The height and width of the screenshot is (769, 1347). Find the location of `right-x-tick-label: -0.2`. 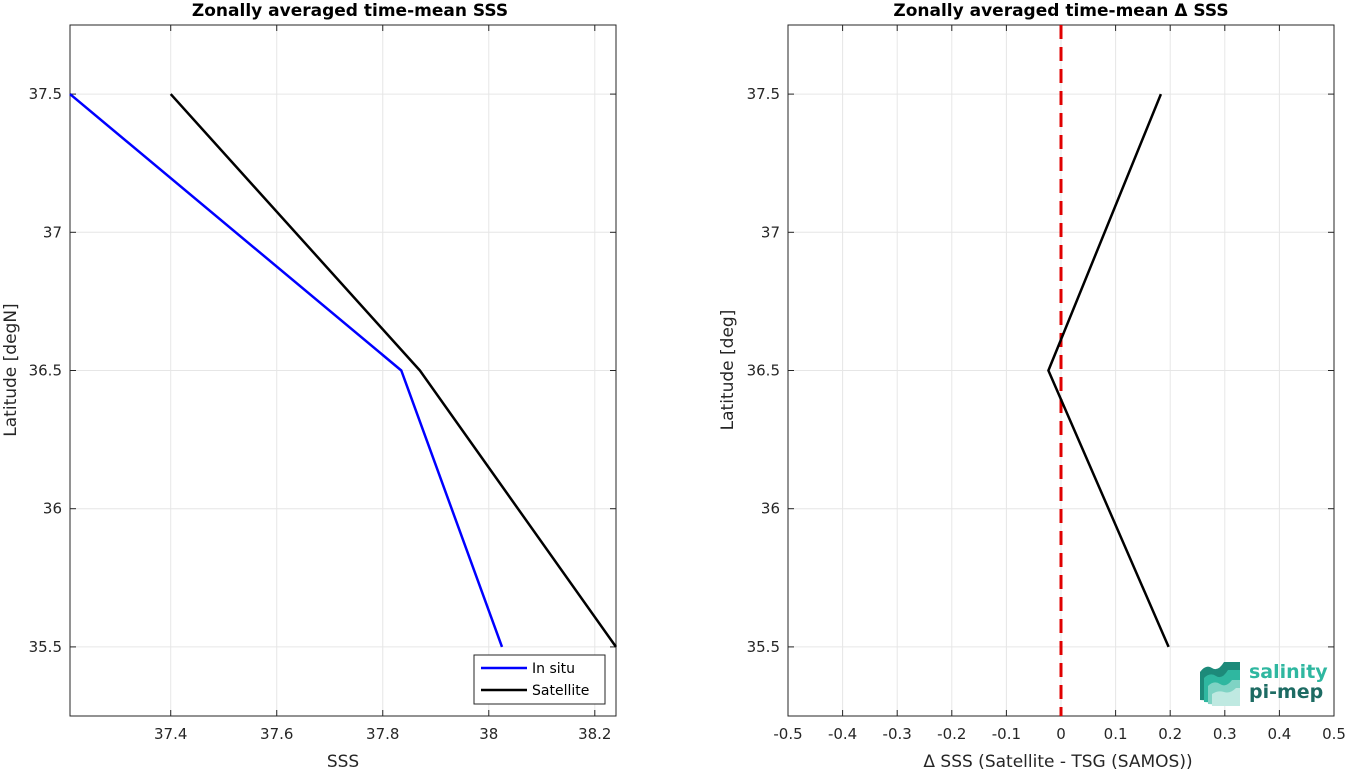

right-x-tick-label: -0.2 is located at coordinates (951, 734).